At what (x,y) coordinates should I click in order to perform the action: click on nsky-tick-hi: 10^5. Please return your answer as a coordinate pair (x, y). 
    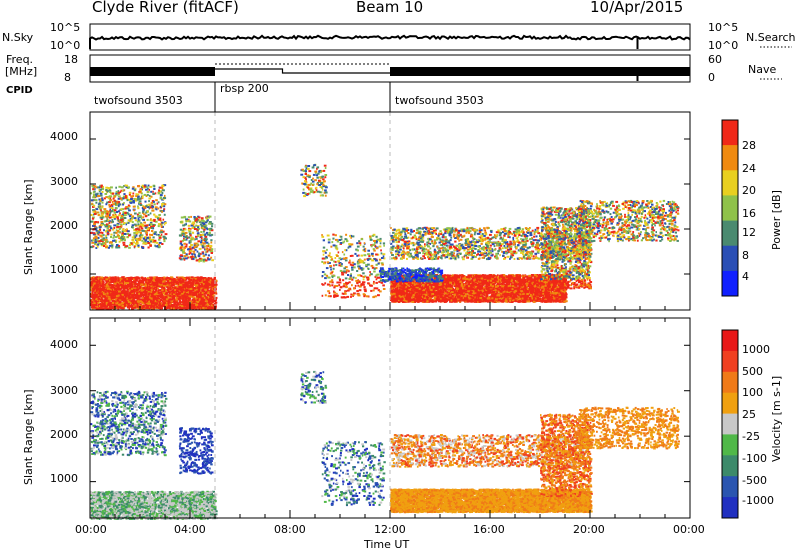
    Looking at the image, I should click on (65, 27).